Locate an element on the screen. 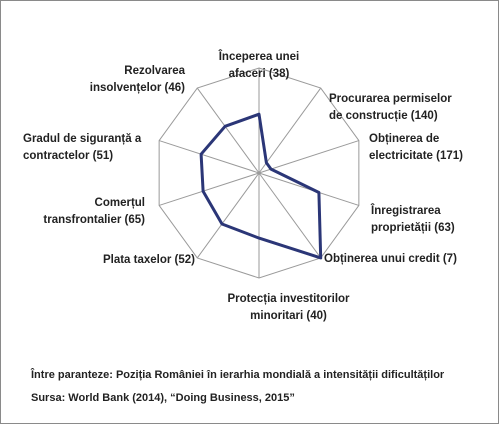 This screenshot has height=424, width=499. category-label: Obținerea de electricitate (171) is located at coordinates (416, 147).